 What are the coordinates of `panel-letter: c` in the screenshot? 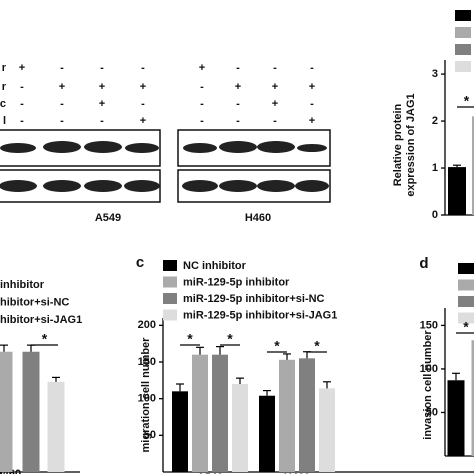 It's located at (140, 262).